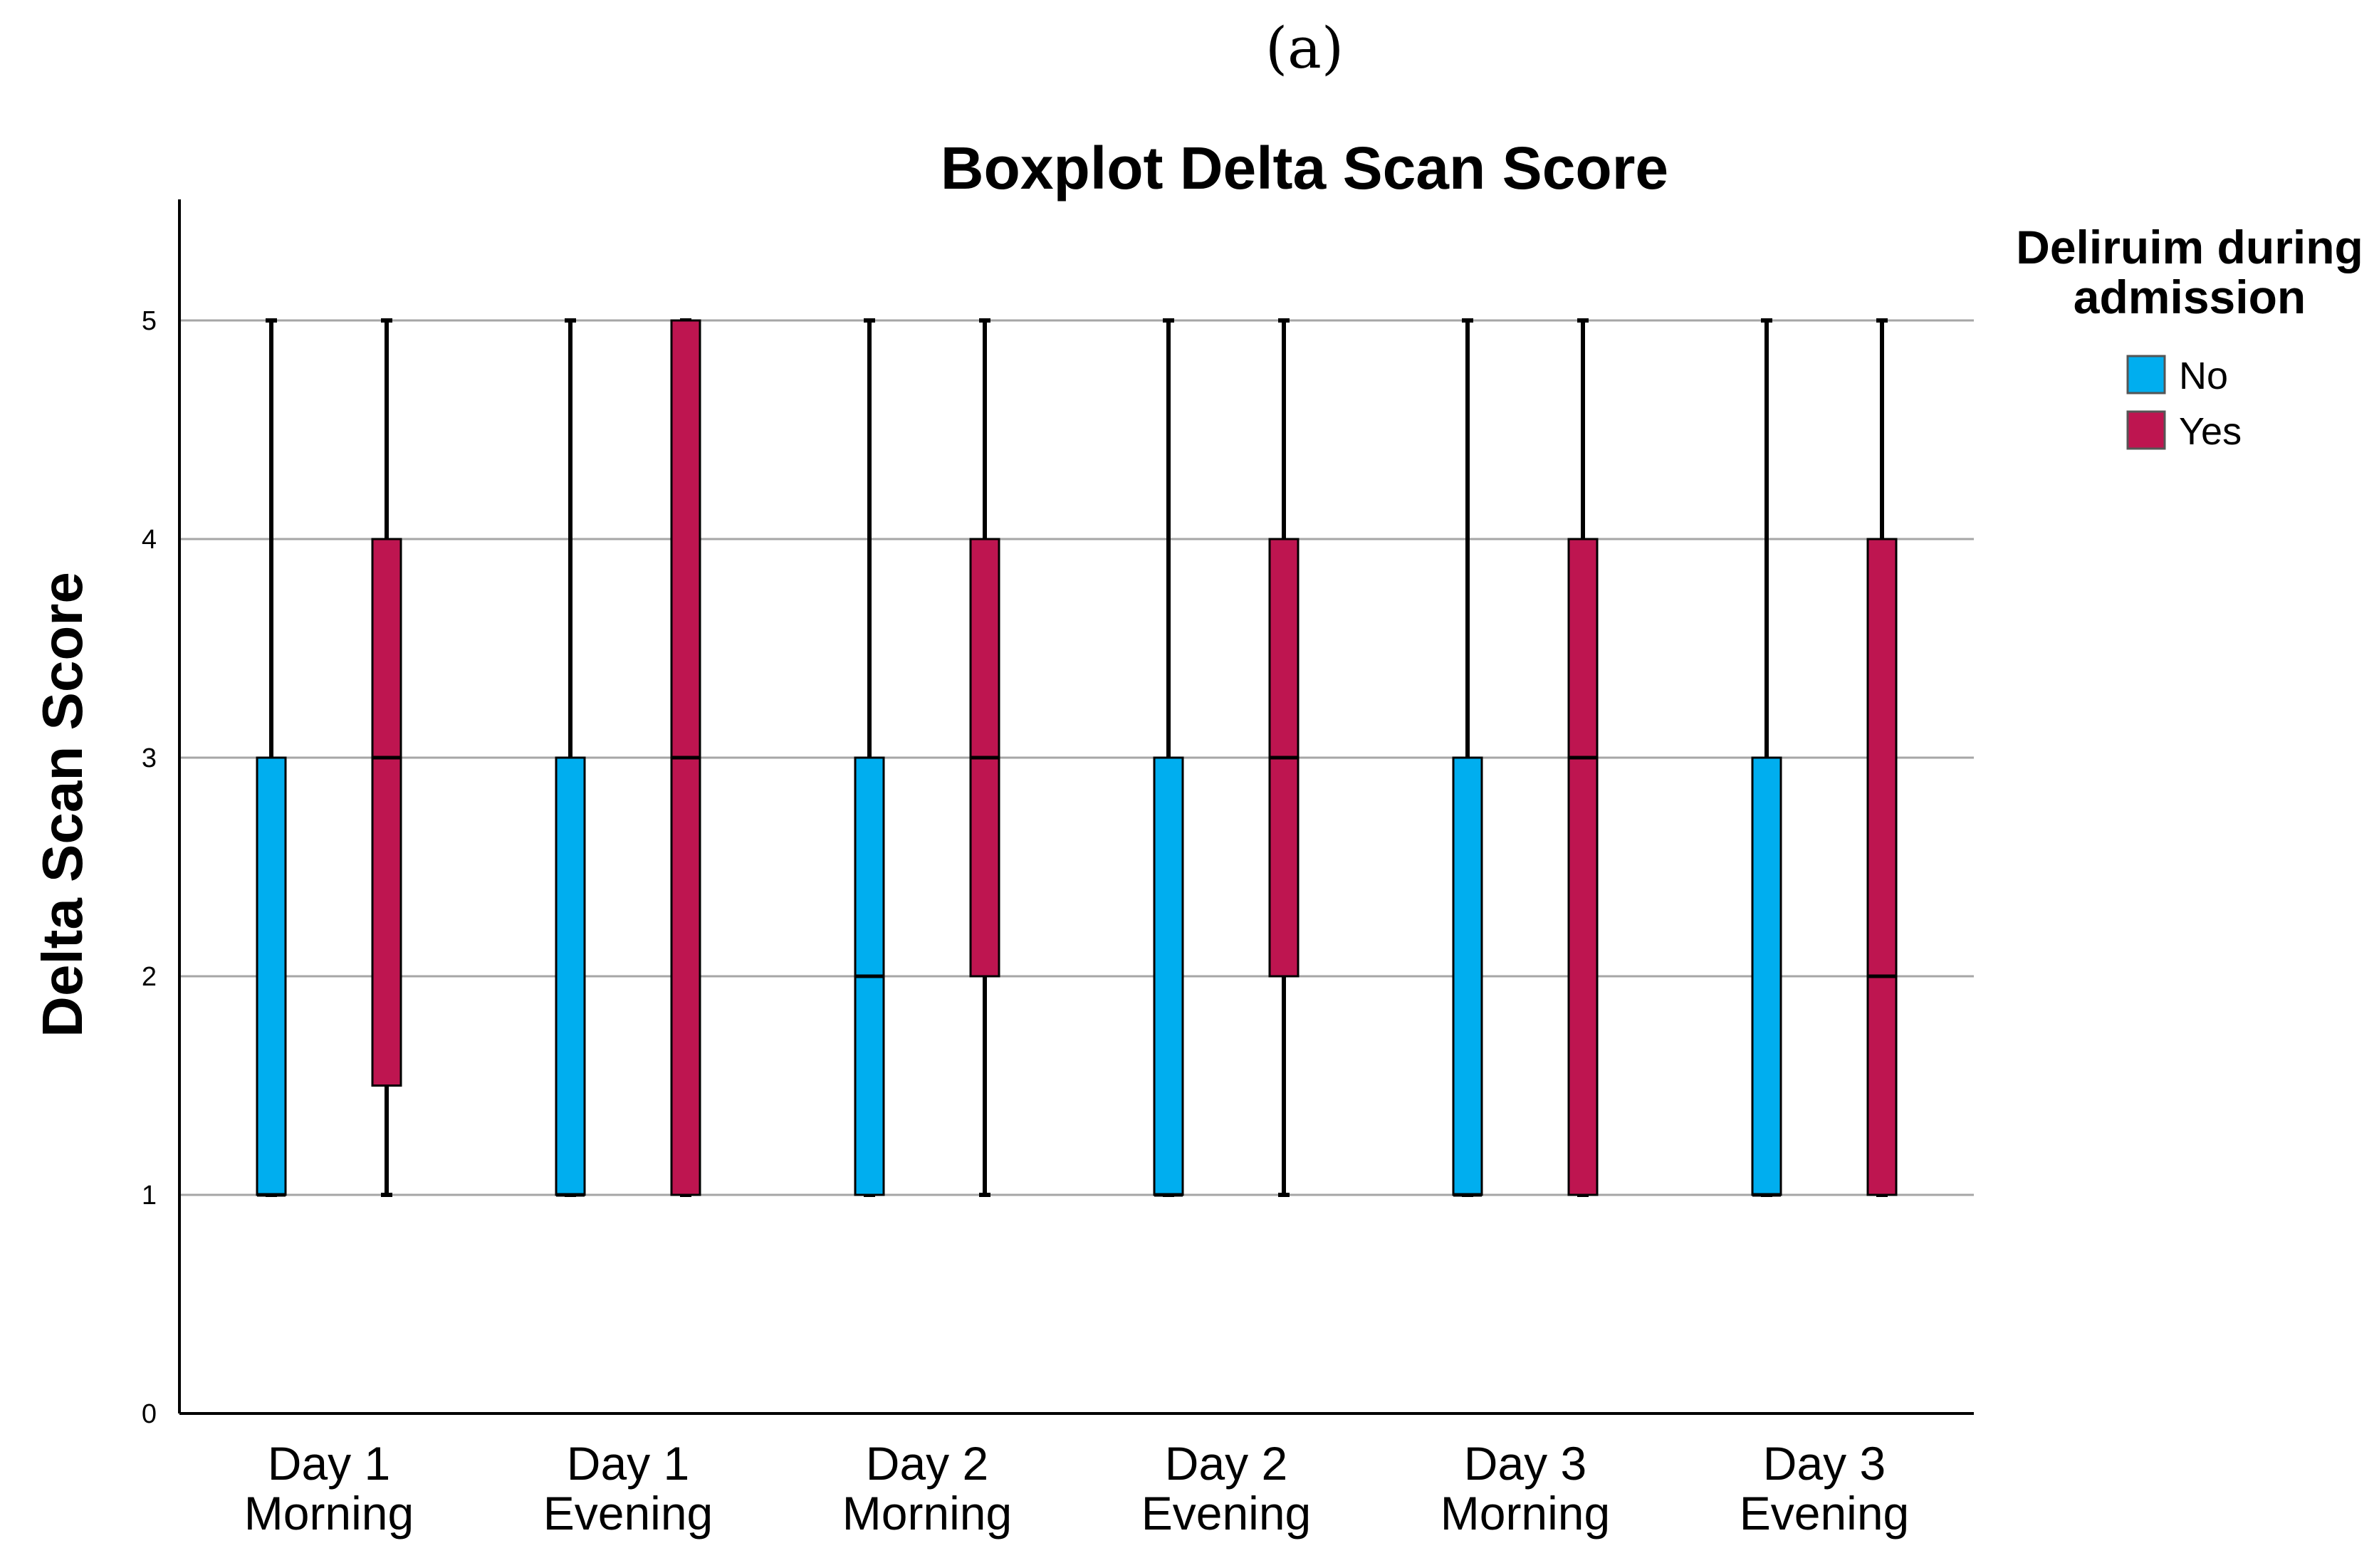  What do you see at coordinates (1304, 168) in the screenshot?
I see `chart-title: Boxplot Delta Scan Score` at bounding box center [1304, 168].